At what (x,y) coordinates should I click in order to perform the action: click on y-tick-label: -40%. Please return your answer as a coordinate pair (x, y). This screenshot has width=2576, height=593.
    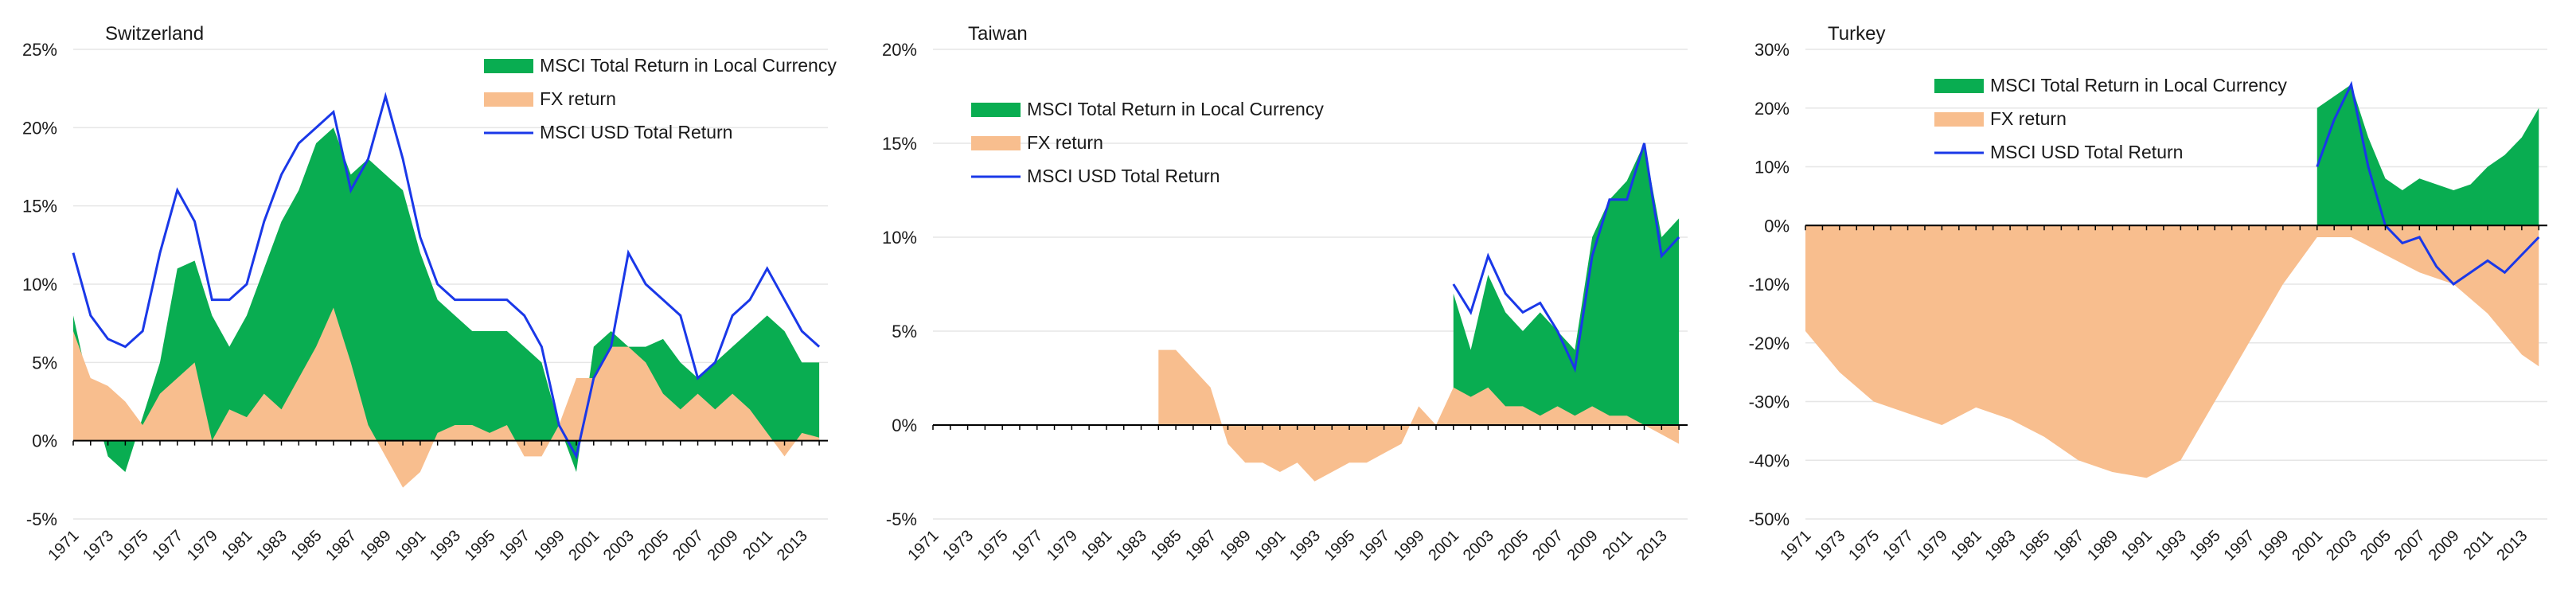
    Looking at the image, I should click on (1769, 460).